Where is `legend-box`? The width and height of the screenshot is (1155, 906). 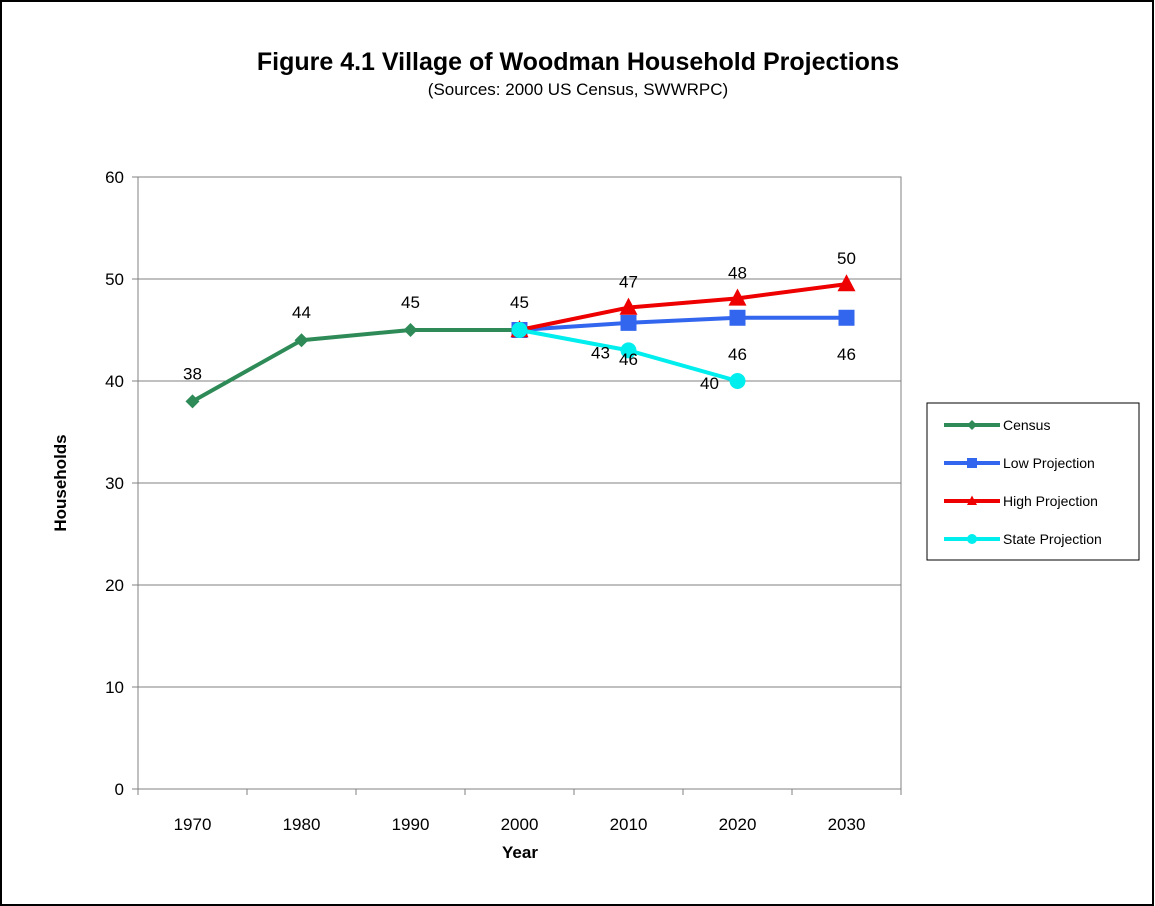 legend-box is located at coordinates (1033, 481).